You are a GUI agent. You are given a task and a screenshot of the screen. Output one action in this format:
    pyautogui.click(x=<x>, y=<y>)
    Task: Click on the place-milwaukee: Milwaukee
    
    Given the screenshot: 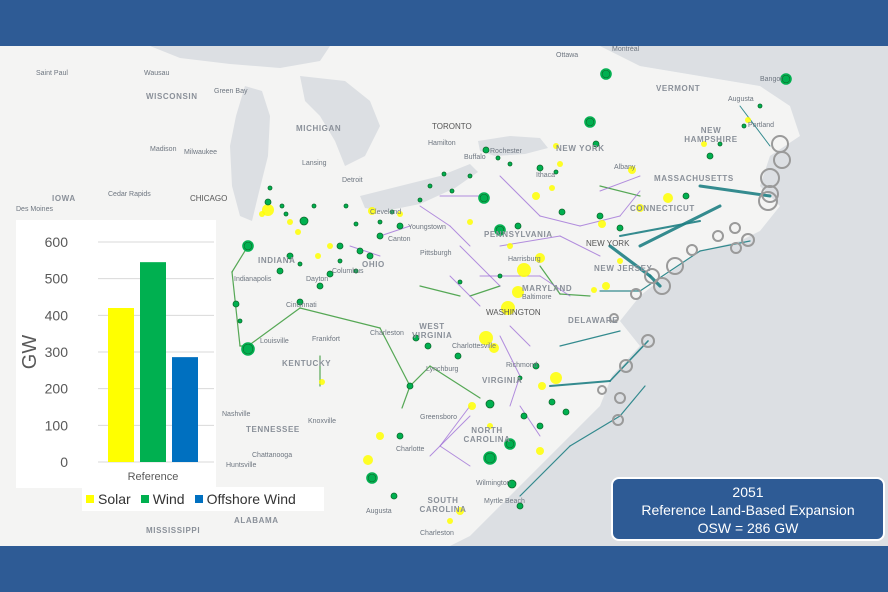 What is the action you would take?
    pyautogui.click(x=201, y=152)
    